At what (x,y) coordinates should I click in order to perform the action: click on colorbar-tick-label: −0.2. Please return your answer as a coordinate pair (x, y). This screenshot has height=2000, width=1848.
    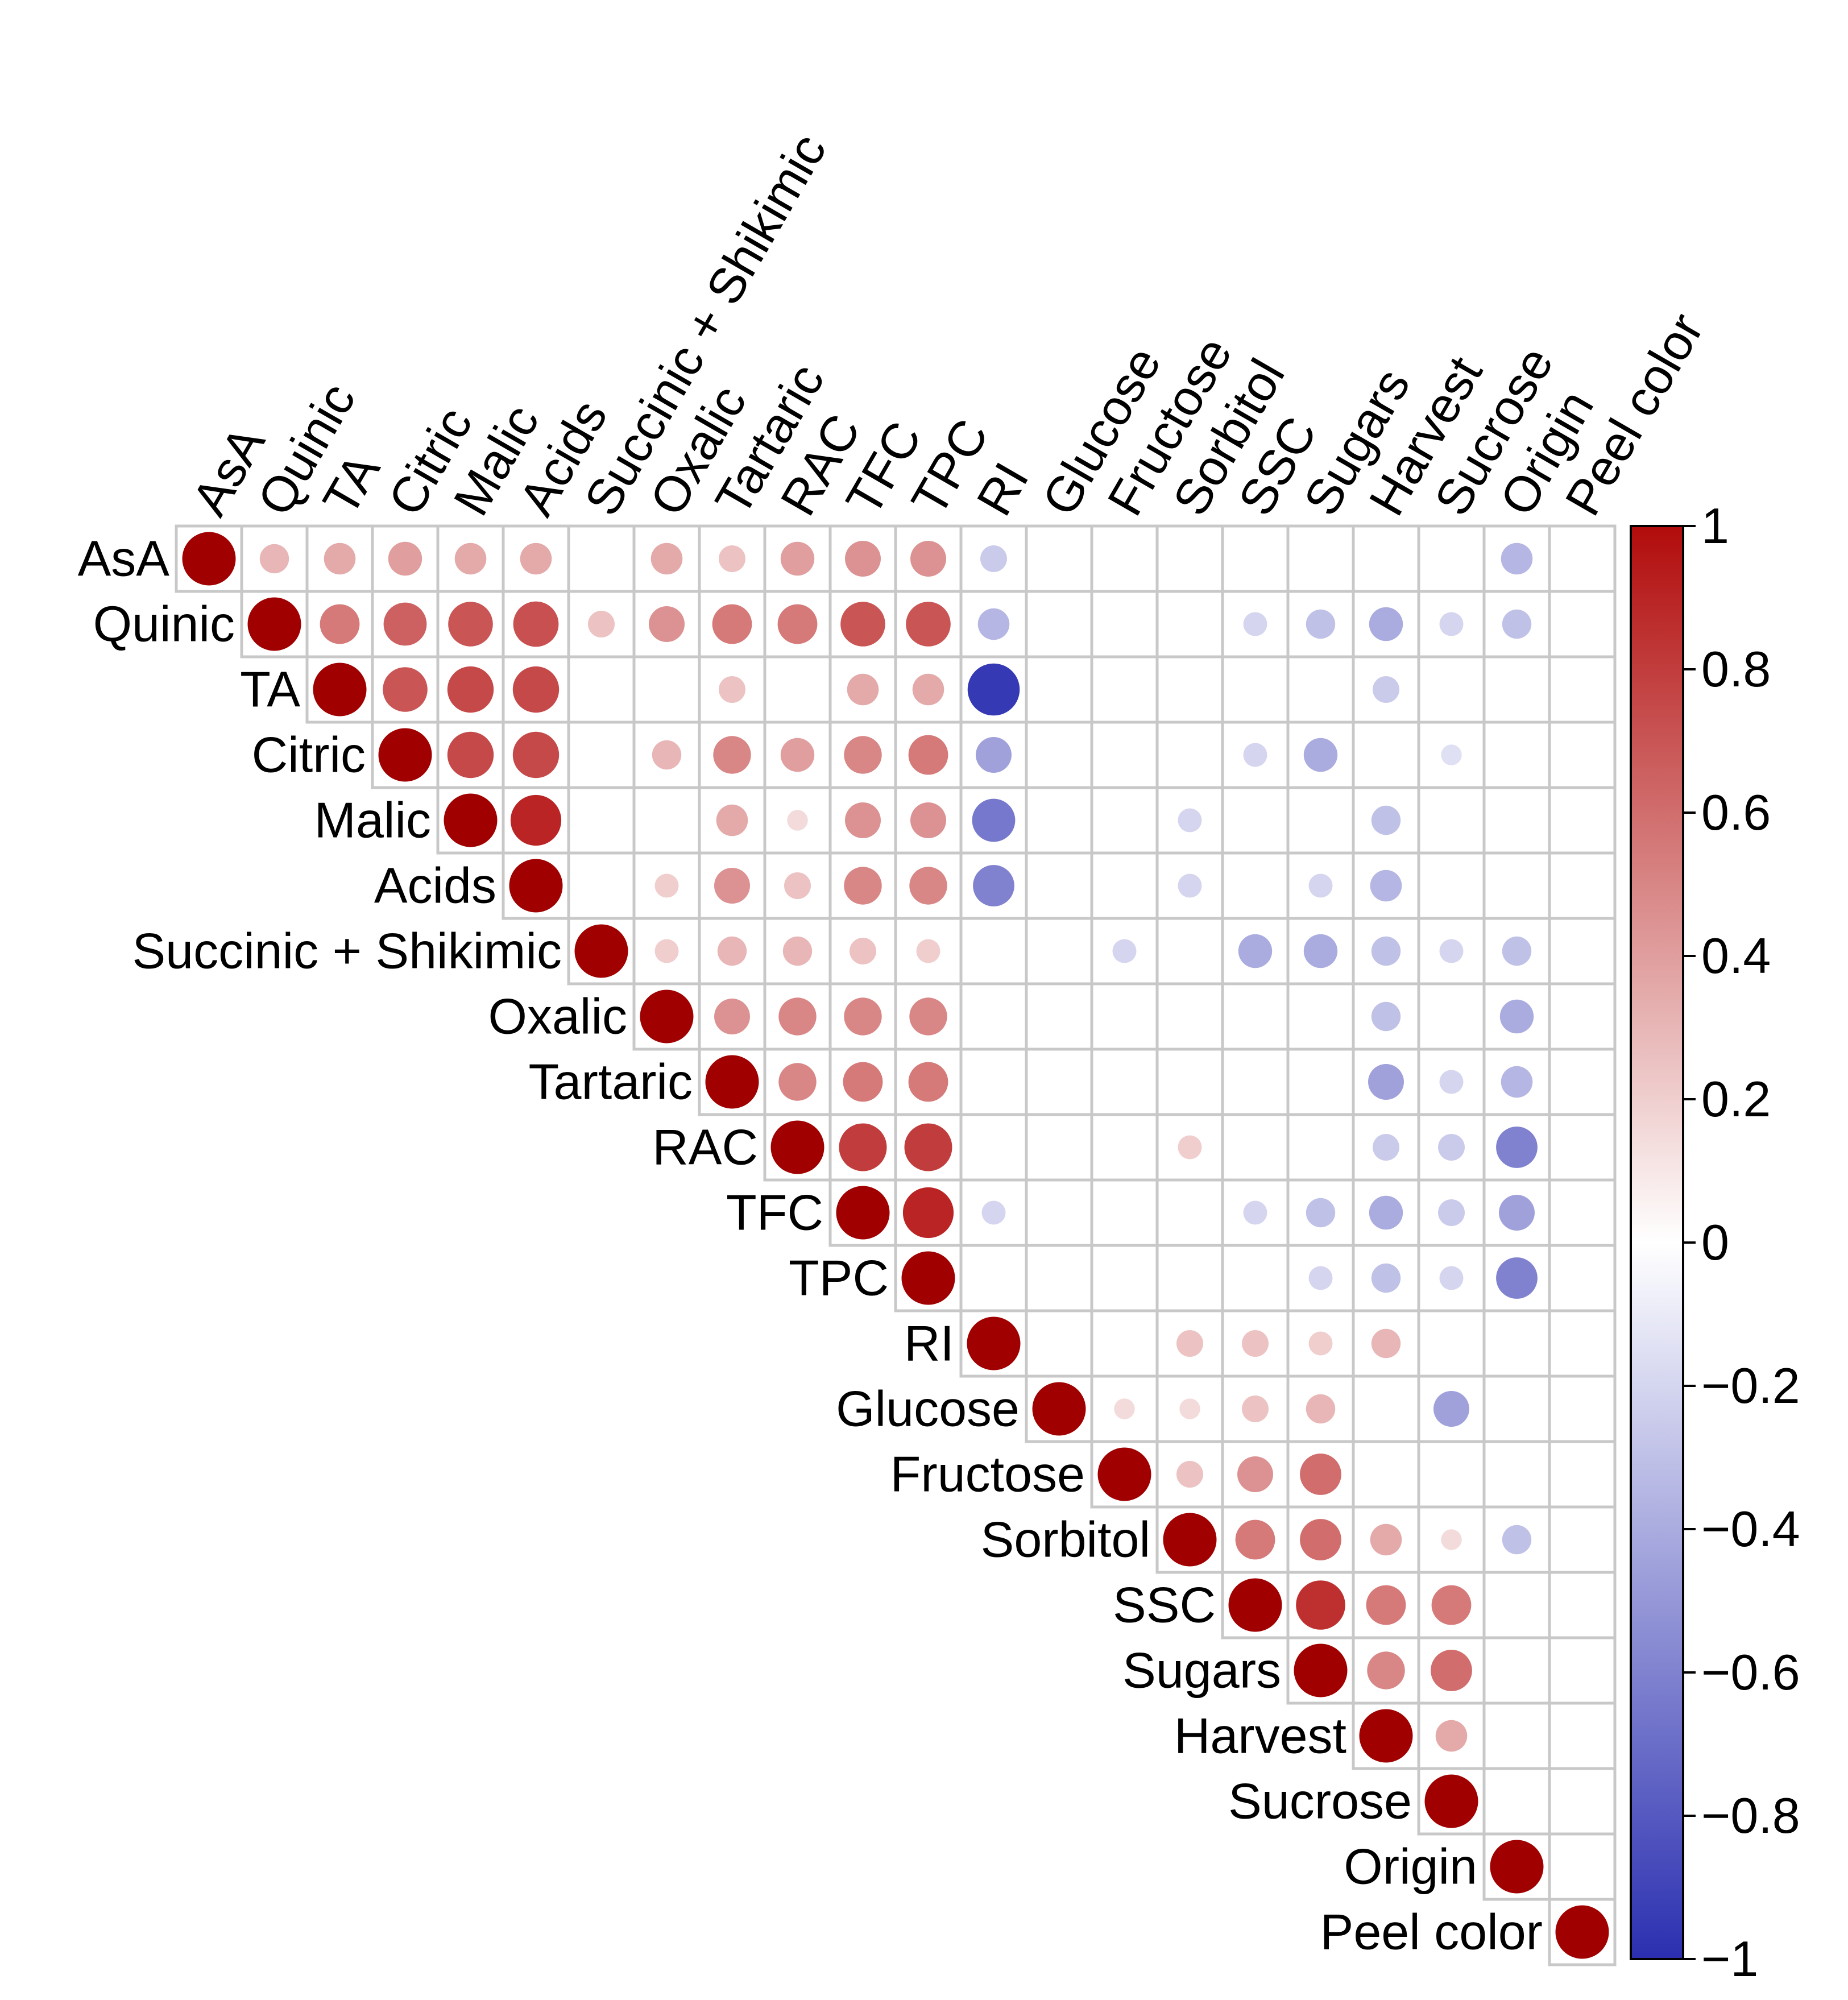
    Looking at the image, I should click on (1750, 1386).